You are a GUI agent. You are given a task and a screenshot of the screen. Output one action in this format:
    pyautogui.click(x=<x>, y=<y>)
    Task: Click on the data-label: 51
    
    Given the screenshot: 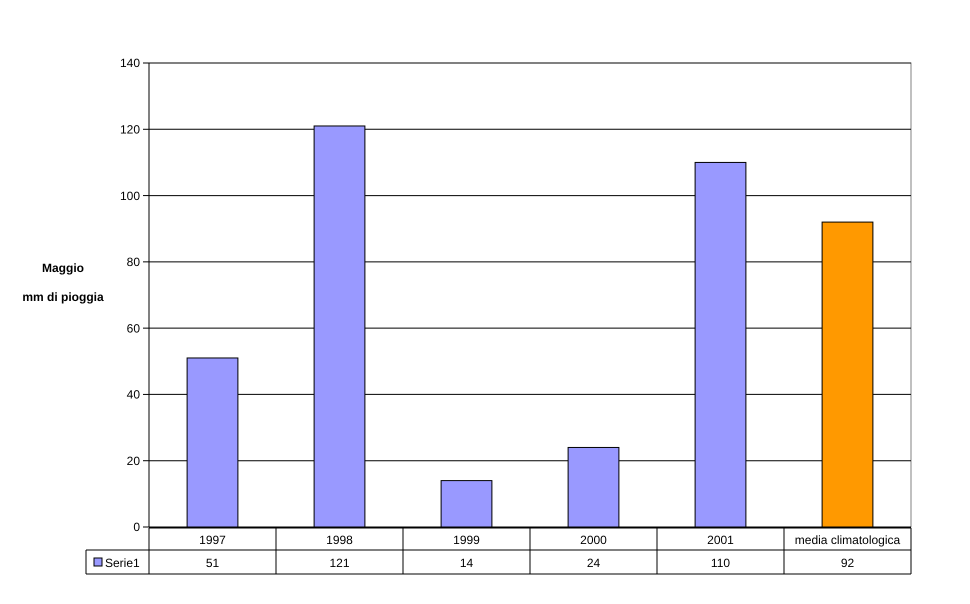 What is the action you would take?
    pyautogui.click(x=213, y=563)
    